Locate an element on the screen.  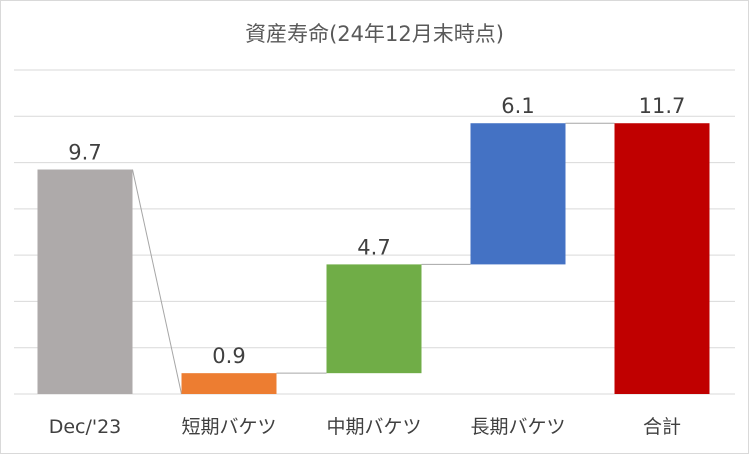
category-label-3: 長期バケツ is located at coordinates (517, 427).